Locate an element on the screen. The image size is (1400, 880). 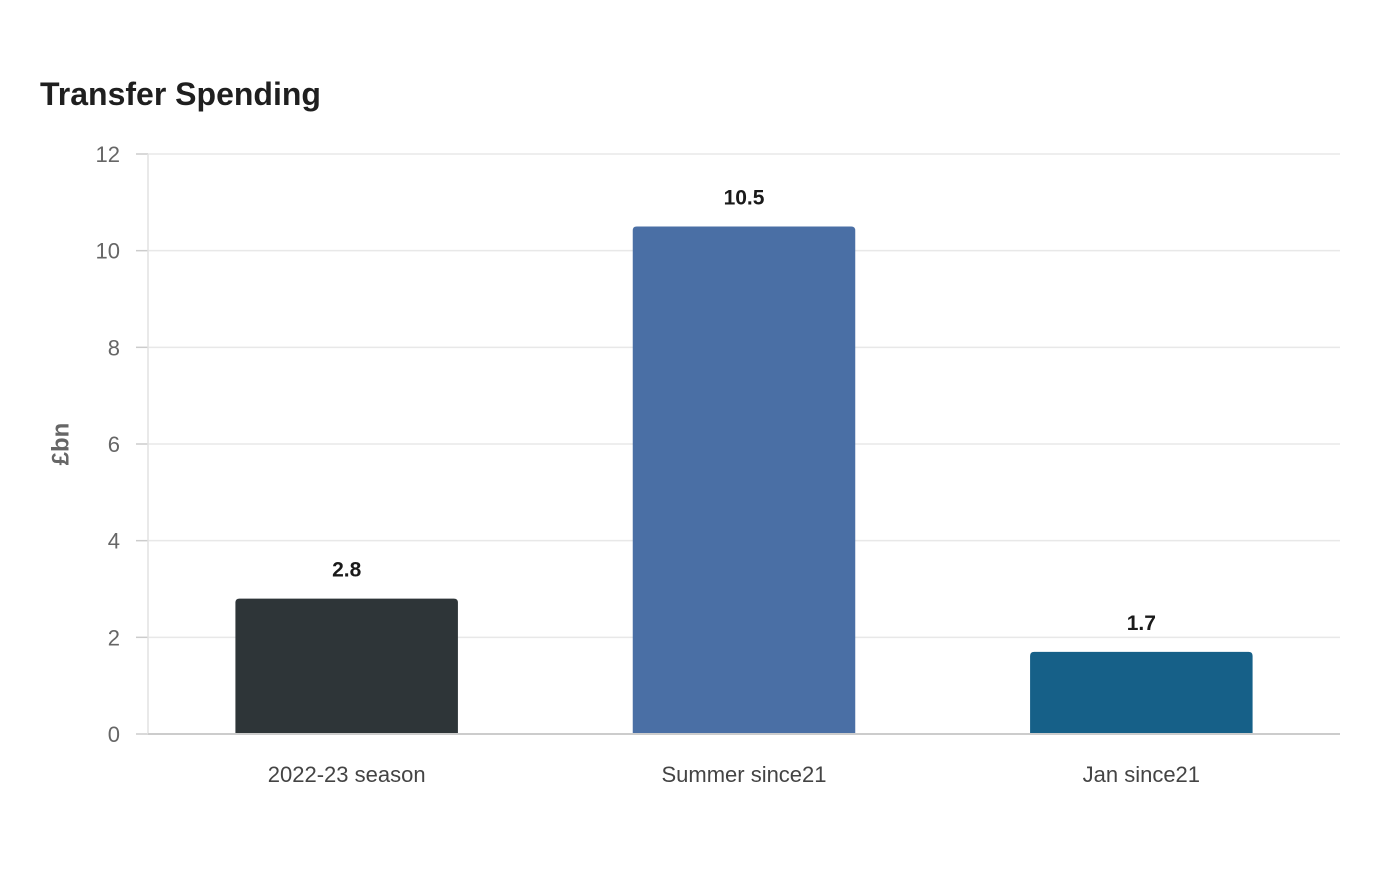
y-axis-ticks: 0 2 4 6 8 10 12 is located at coordinates (122, 444).